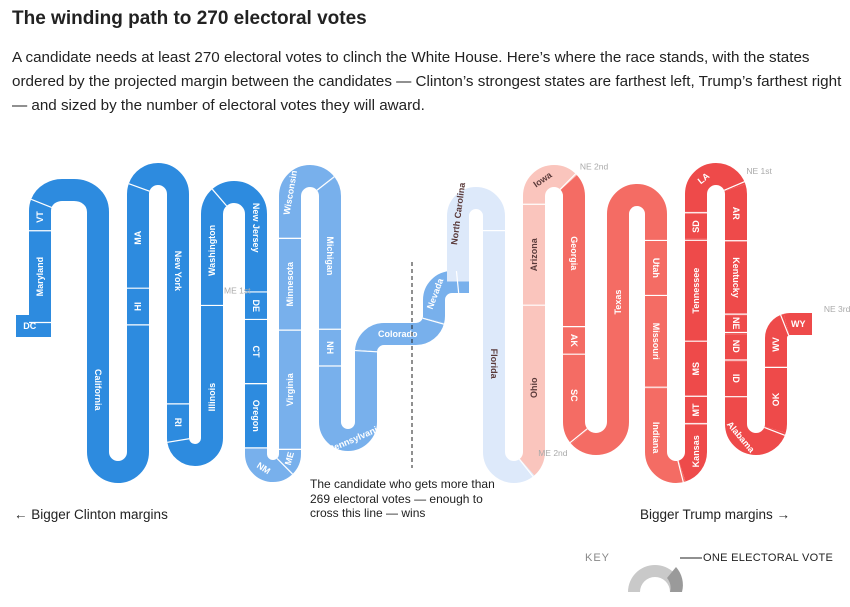  Describe the element at coordinates (534, 254) in the screenshot. I see `segment-label-arizona: Arizona` at that location.